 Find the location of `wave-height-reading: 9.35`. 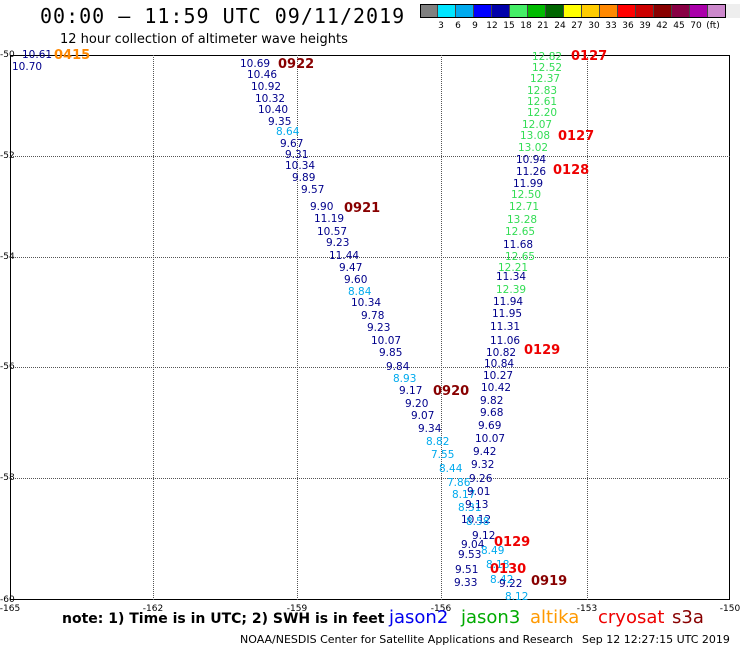

wave-height-reading: 9.35 is located at coordinates (280, 122).